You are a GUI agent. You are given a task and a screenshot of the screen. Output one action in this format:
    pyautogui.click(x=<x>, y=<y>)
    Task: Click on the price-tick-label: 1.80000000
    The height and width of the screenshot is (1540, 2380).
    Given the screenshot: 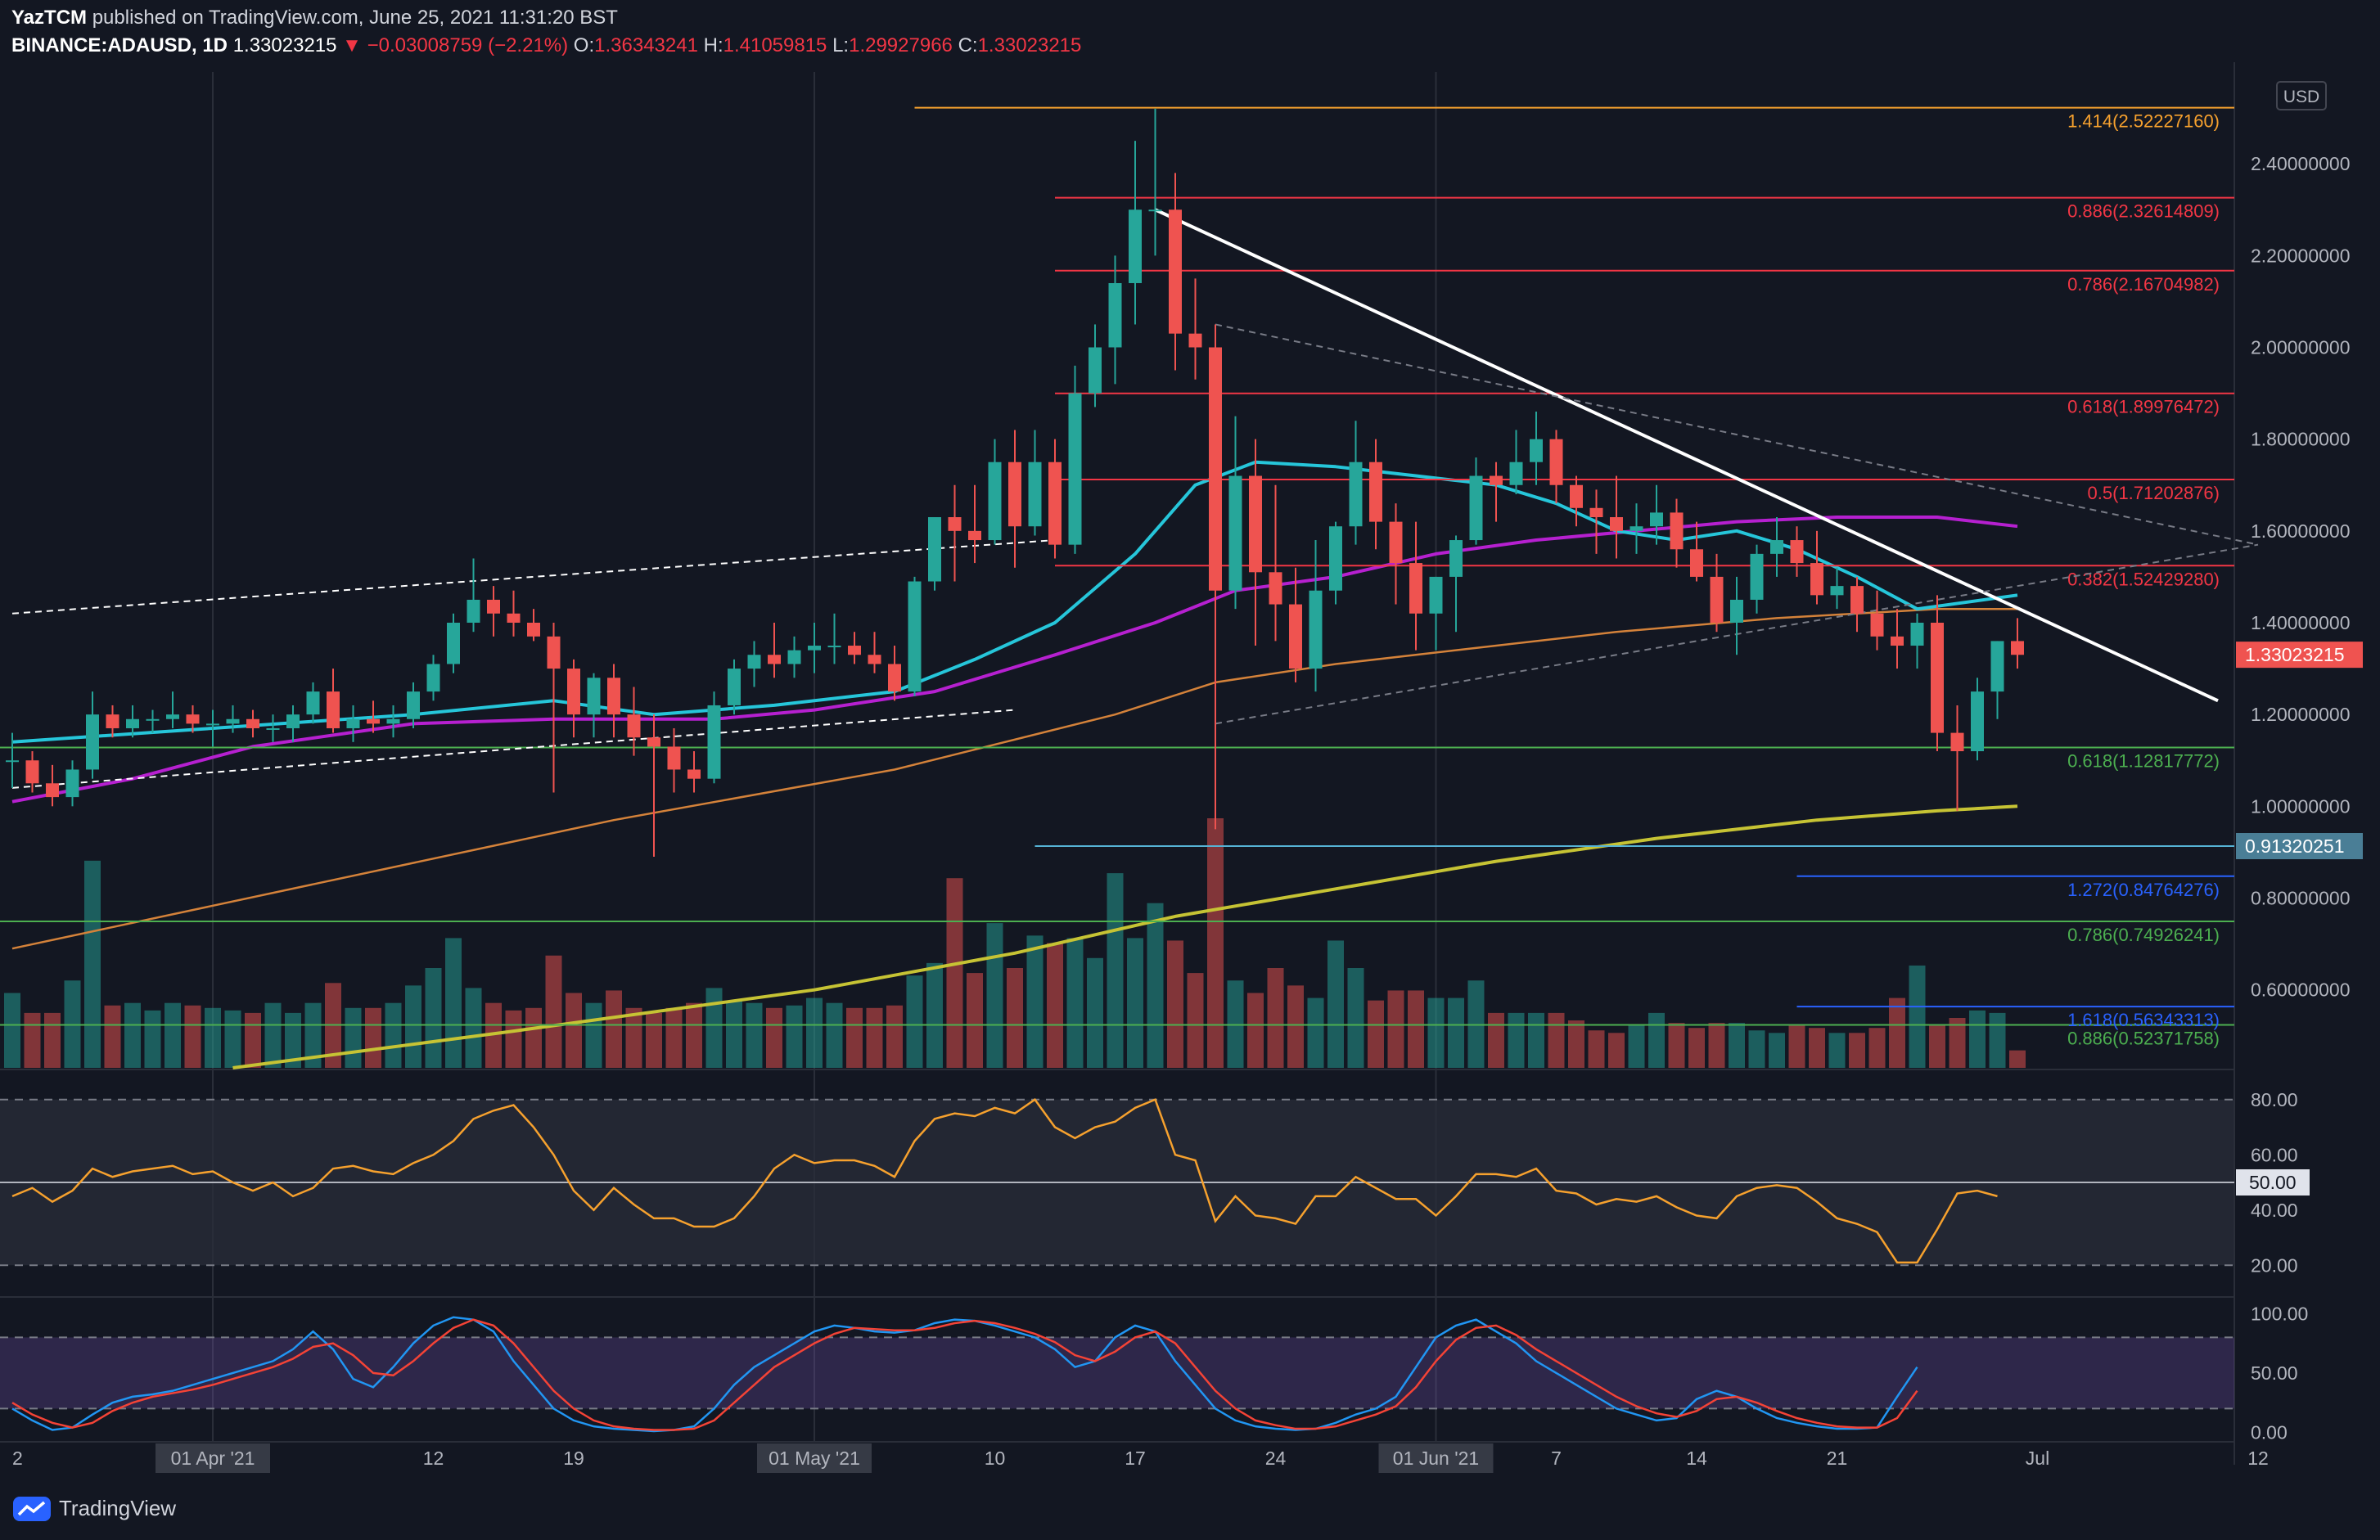 What is the action you would take?
    pyautogui.click(x=2301, y=439)
    